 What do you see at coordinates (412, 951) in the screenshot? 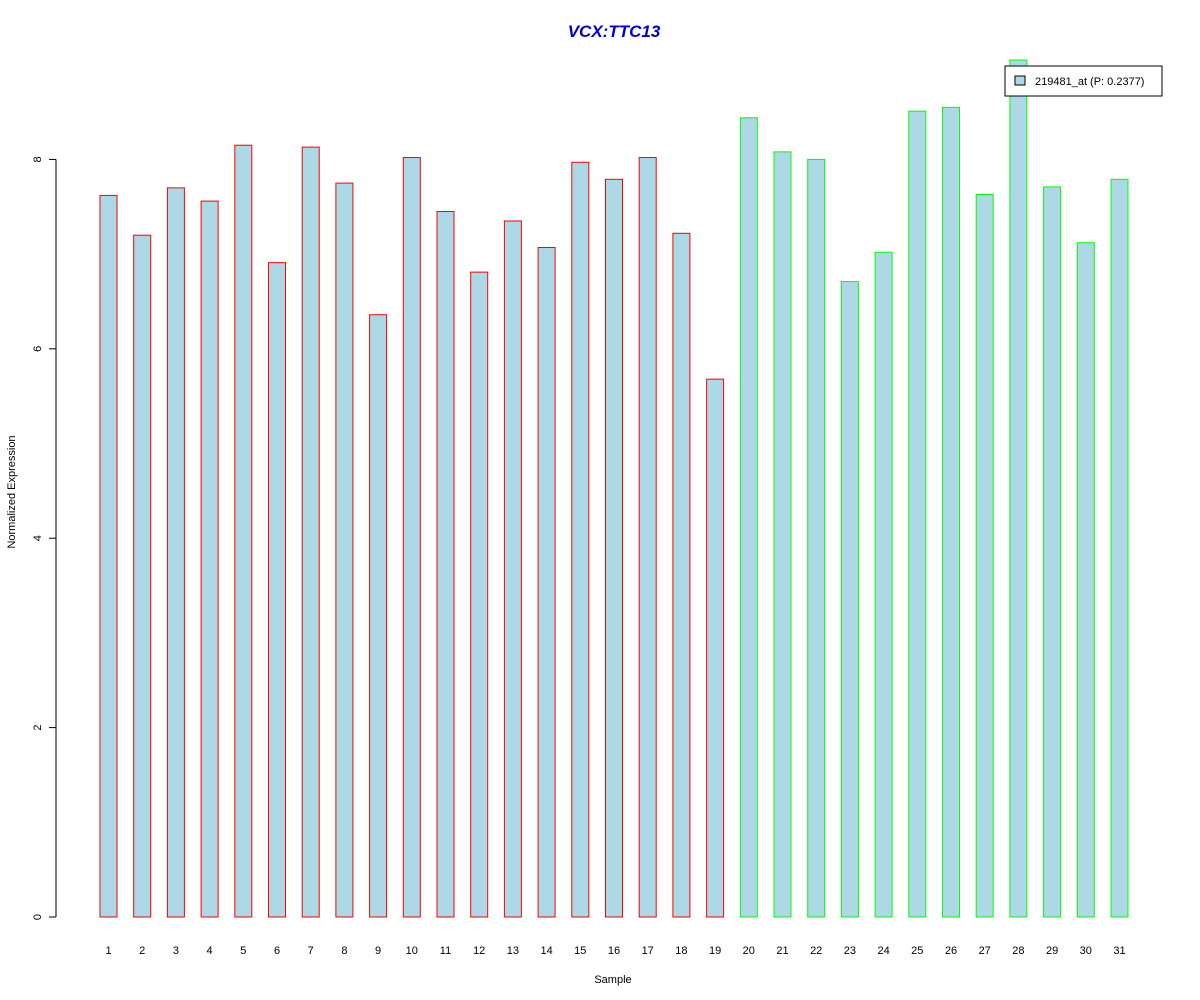
I see `x-tick-label: 10` at bounding box center [412, 951].